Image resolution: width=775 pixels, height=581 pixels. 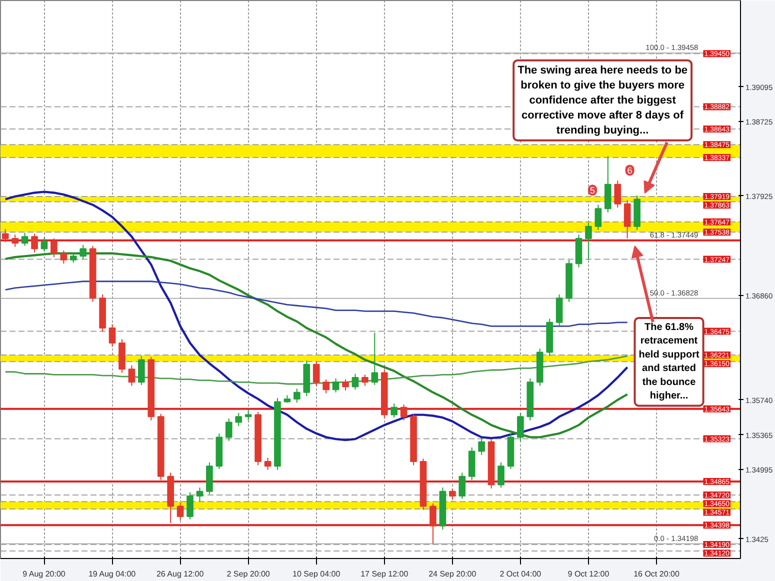 I want to click on x-tick-label: 17 Sep 12:00, so click(x=384, y=574).